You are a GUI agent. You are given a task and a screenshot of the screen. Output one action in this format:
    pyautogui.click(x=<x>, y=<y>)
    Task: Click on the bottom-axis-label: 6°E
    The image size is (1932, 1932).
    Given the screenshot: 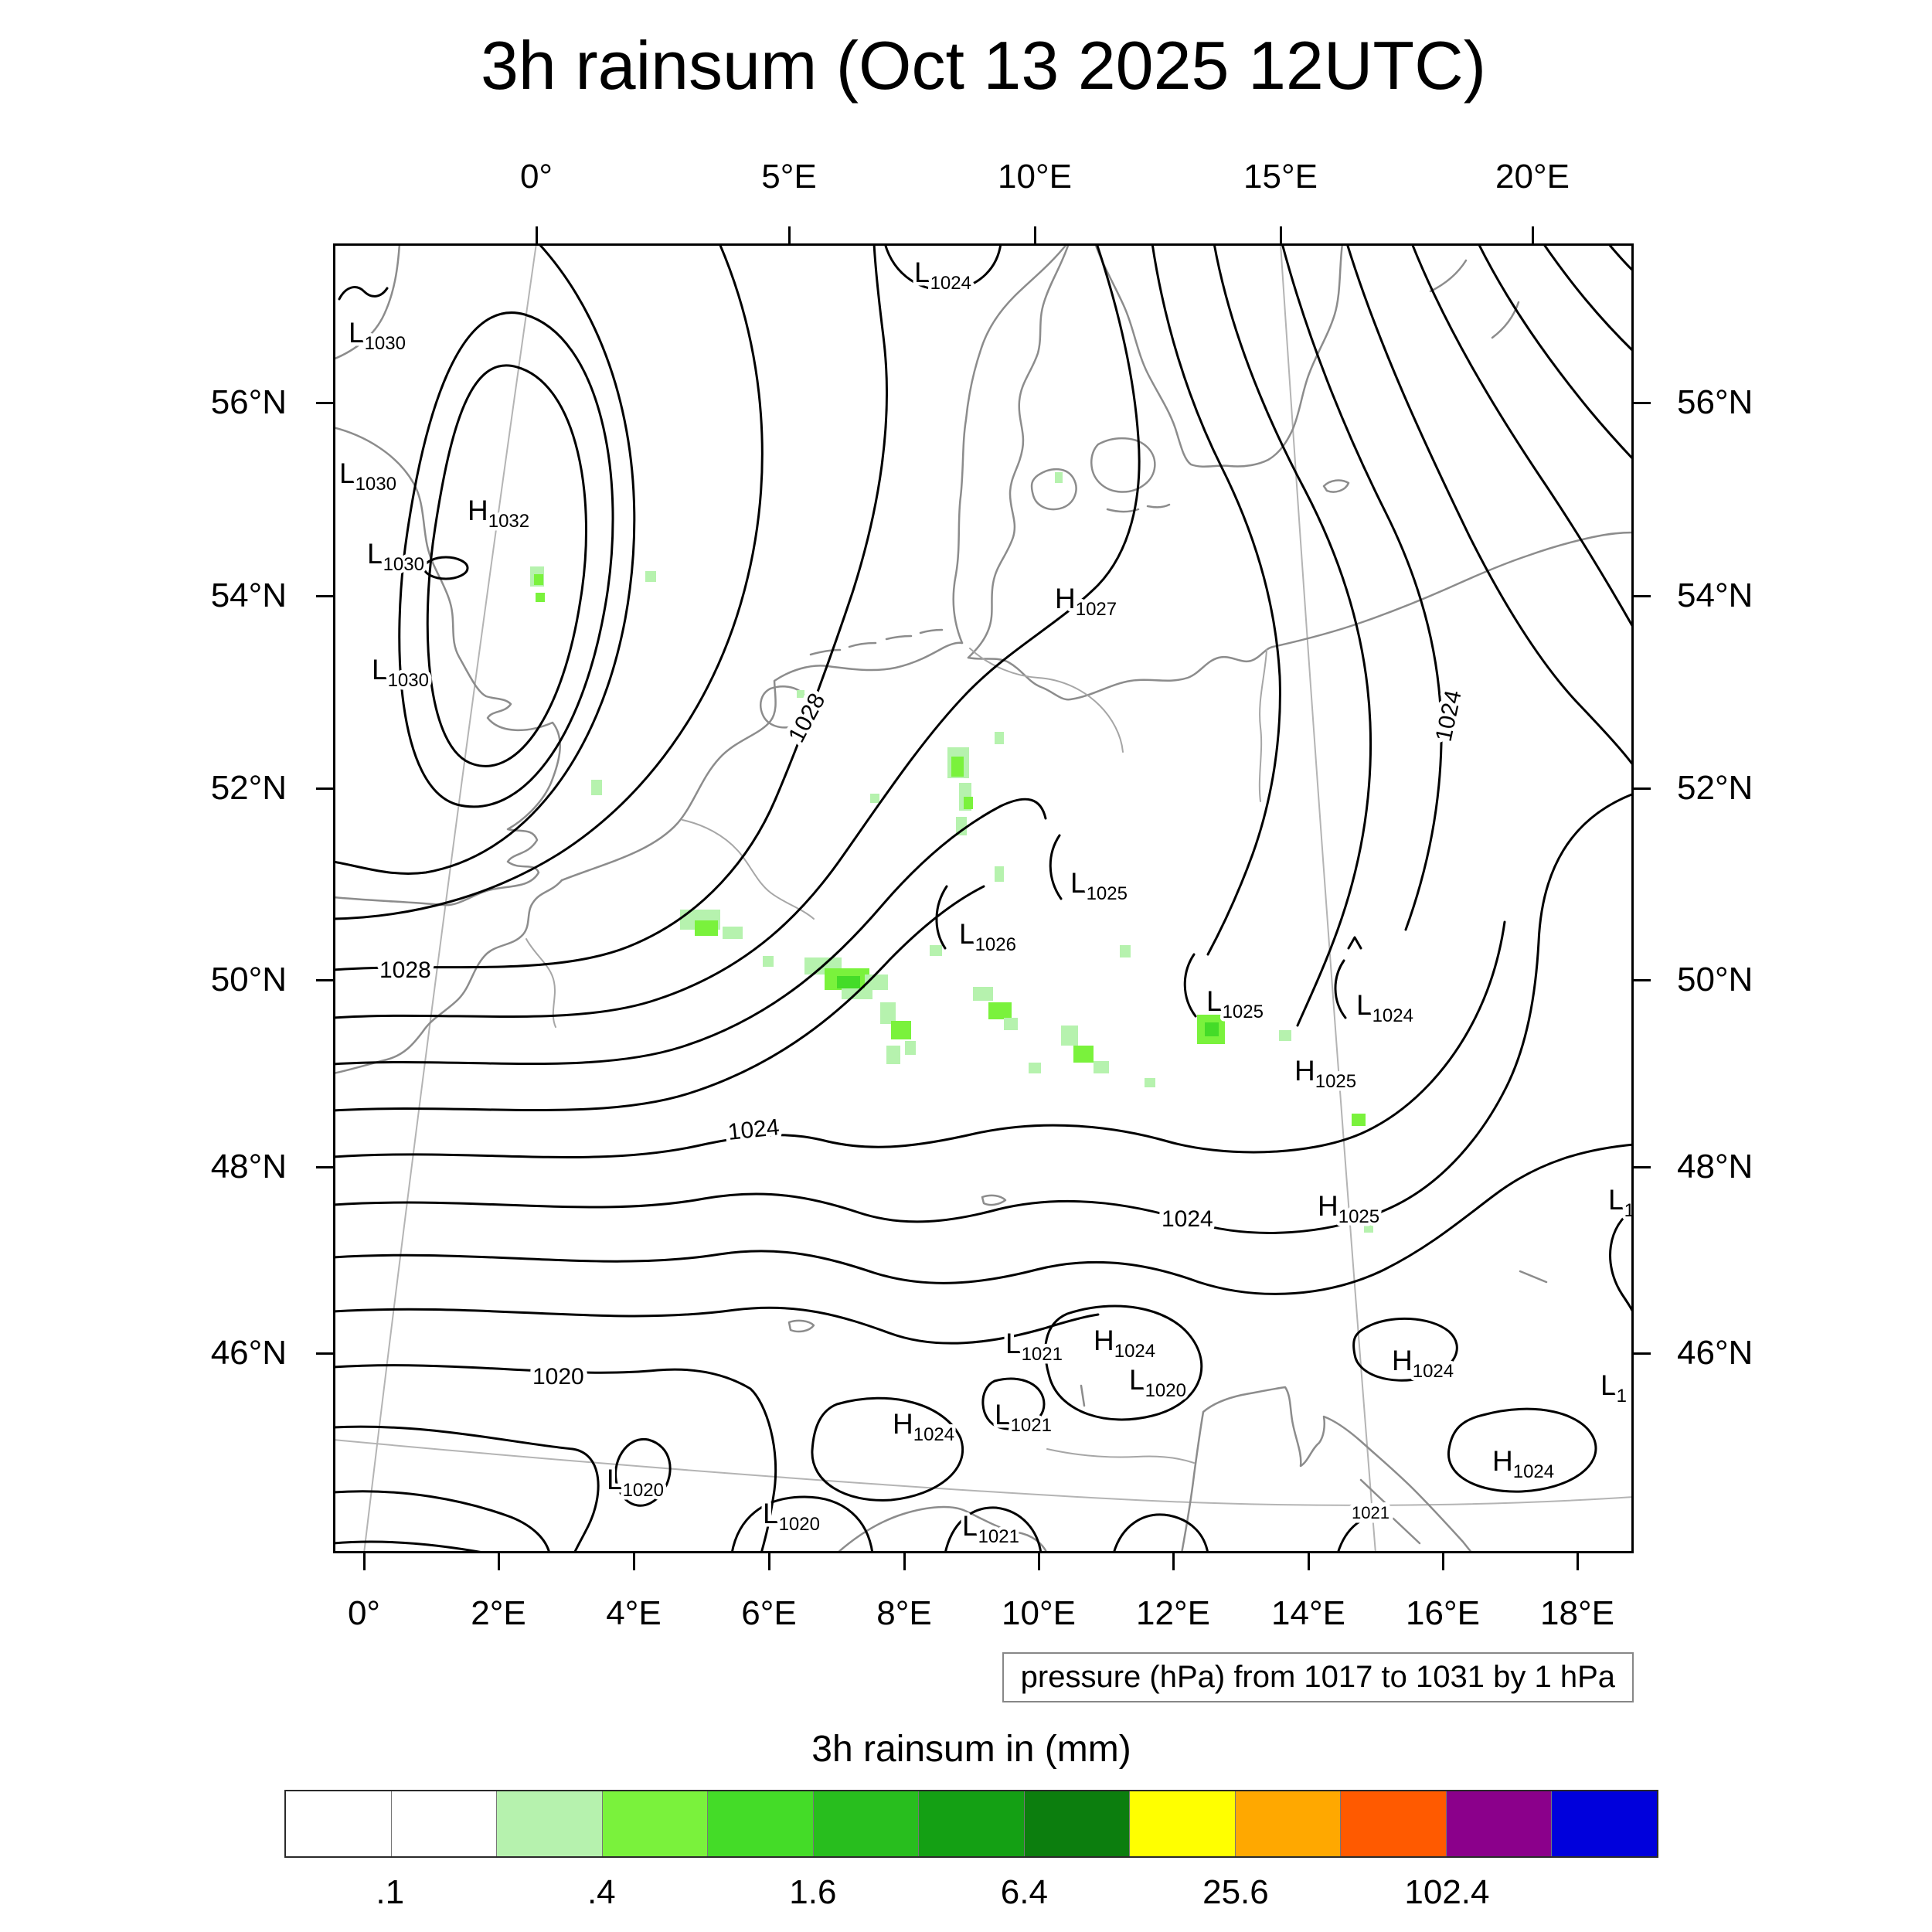 What is the action you would take?
    pyautogui.click(x=769, y=1613)
    